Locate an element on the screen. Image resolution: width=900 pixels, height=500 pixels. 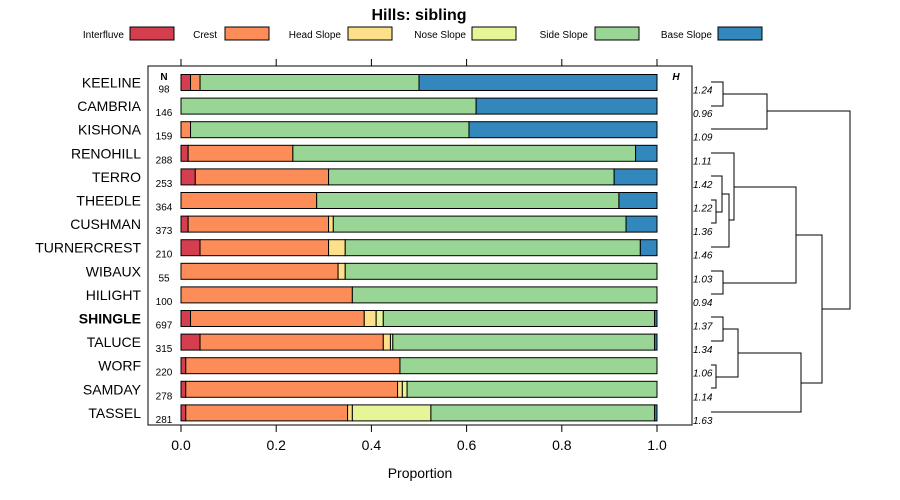
h-value: 1.14 is located at coordinates (703, 397).